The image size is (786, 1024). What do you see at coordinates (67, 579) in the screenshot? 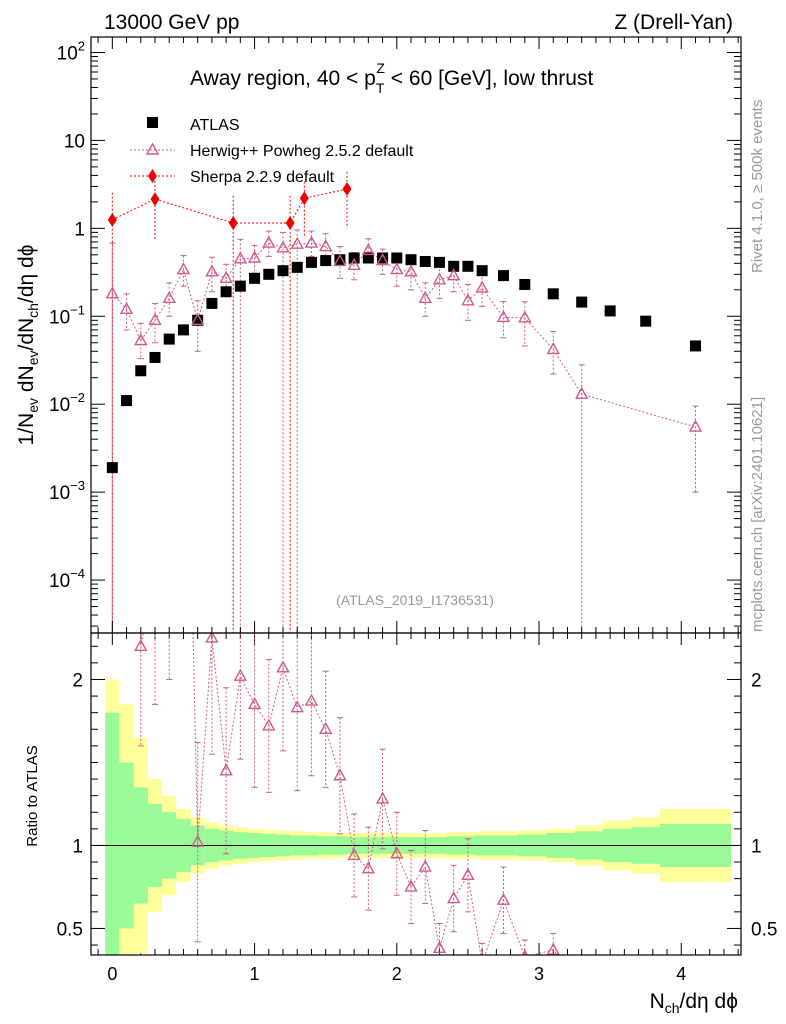
I see `y-tick-label: 10⁻⁴` at bounding box center [67, 579].